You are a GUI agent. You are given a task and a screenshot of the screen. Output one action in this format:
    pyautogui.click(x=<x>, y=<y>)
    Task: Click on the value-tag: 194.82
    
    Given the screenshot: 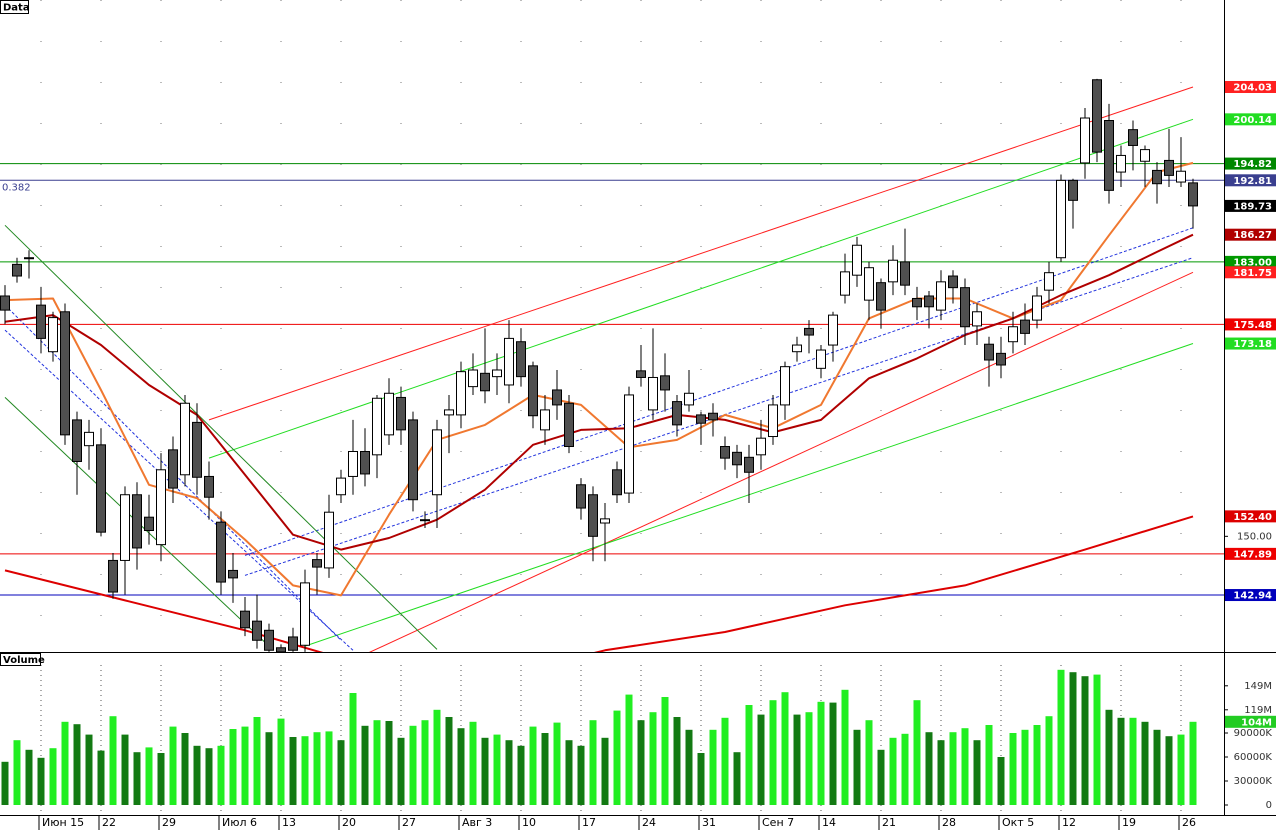 What is the action you would take?
    pyautogui.click(x=1252, y=164)
    